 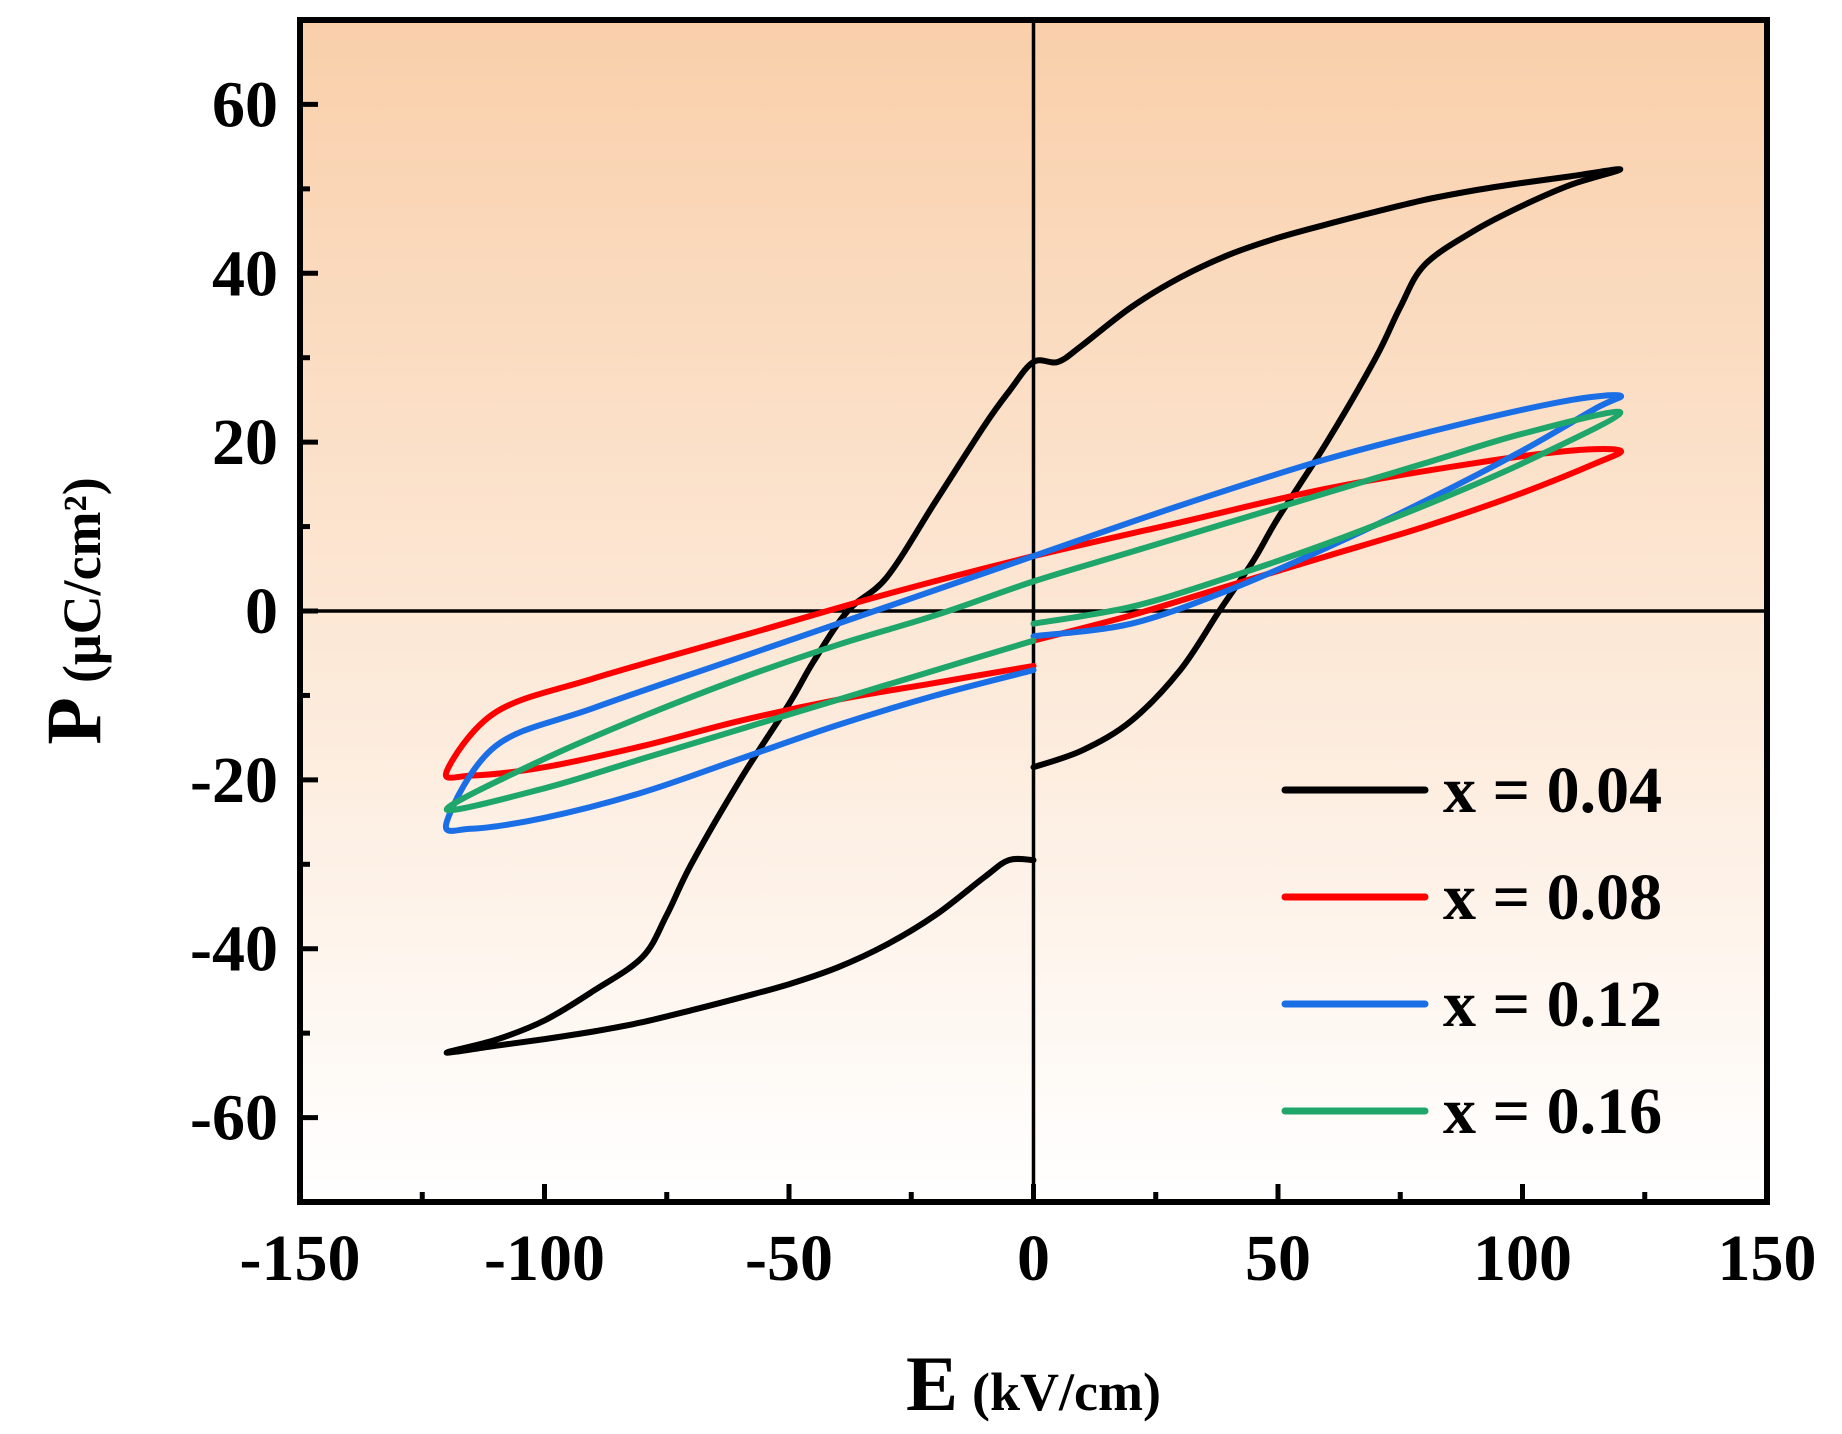 What do you see at coordinates (245, 273) in the screenshot?
I see `y-tick-label: 40` at bounding box center [245, 273].